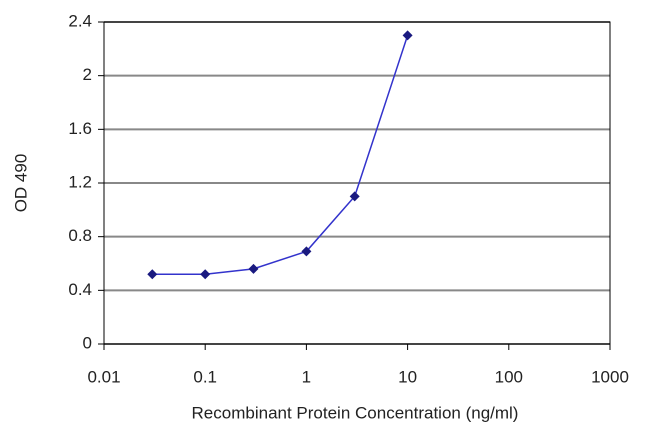  What do you see at coordinates (103, 376) in the screenshot?
I see `x-tick-label: 0.01` at bounding box center [103, 376].